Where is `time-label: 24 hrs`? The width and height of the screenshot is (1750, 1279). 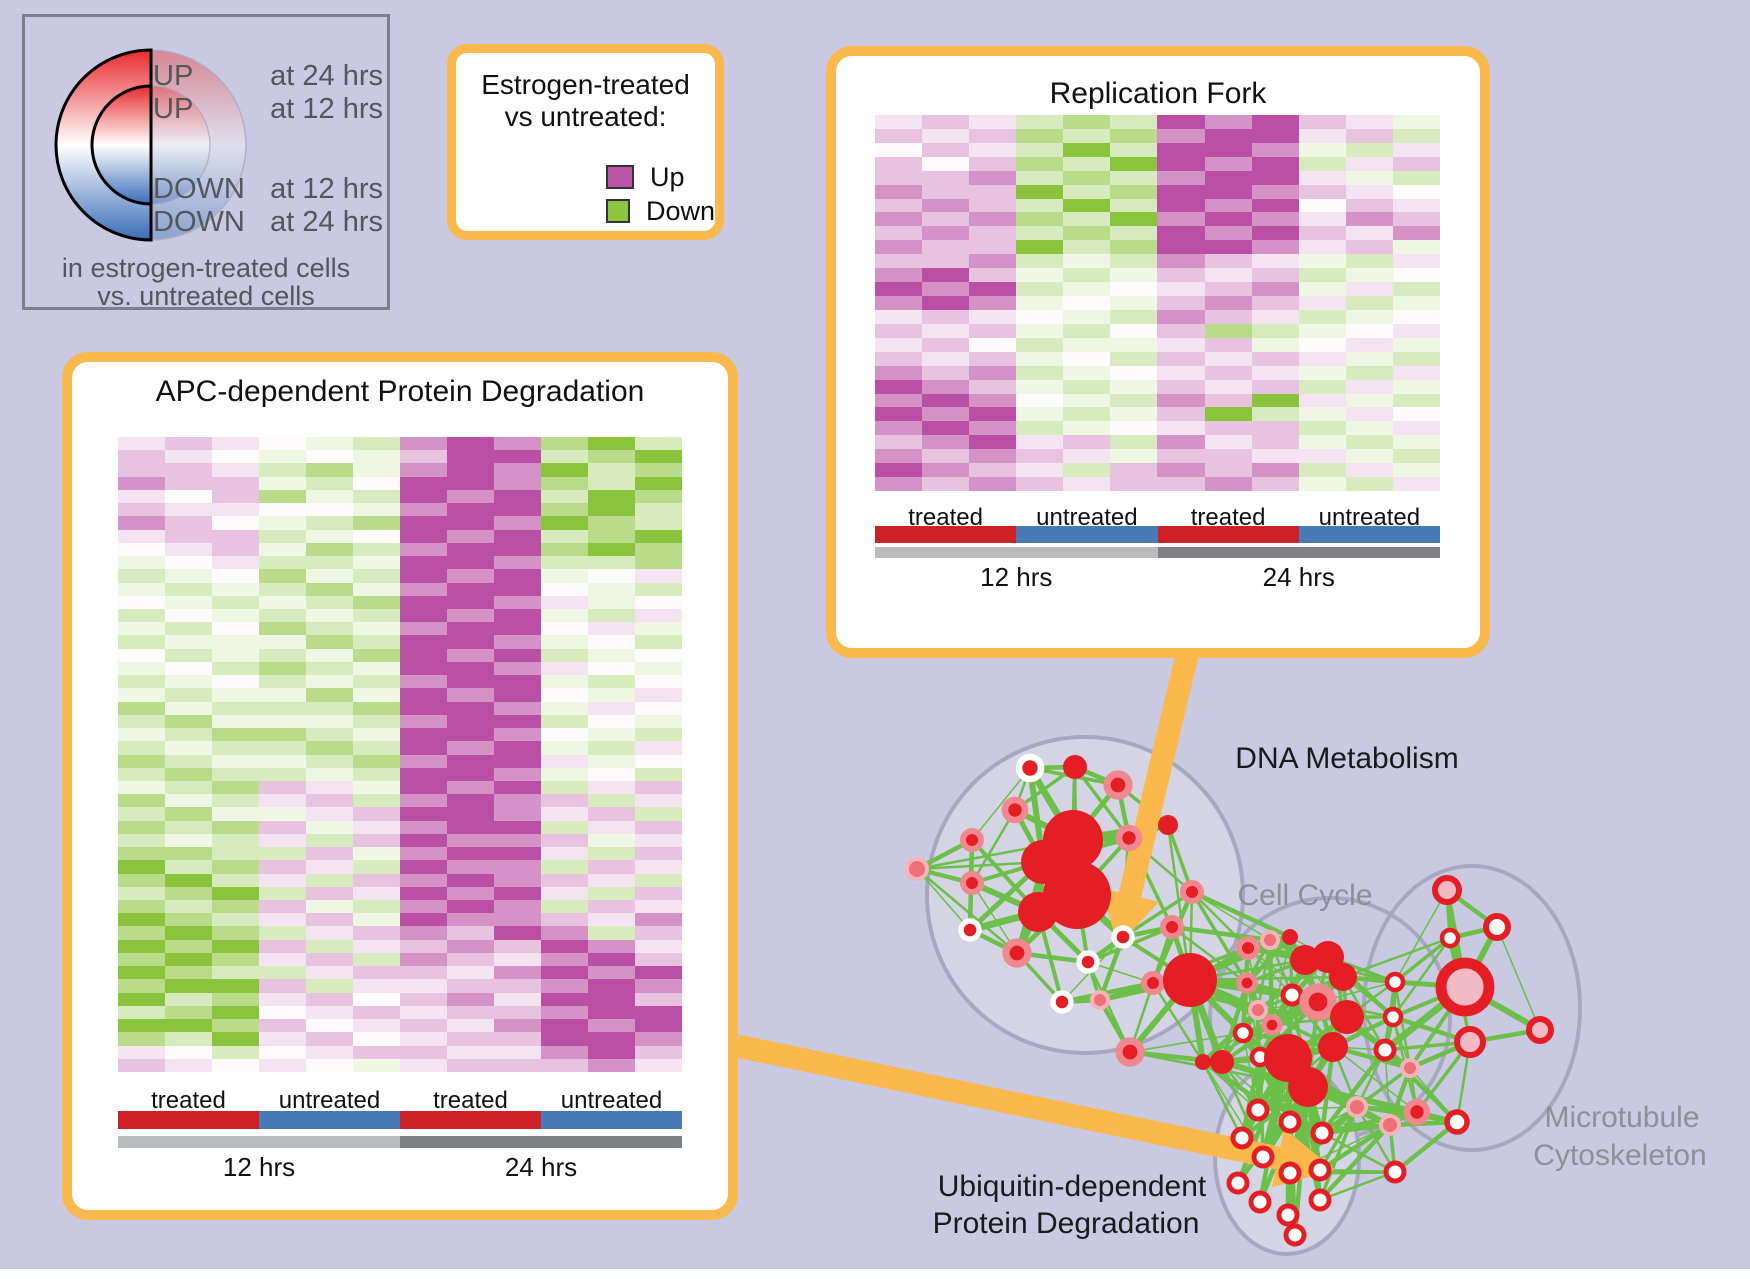 time-label: 24 hrs is located at coordinates (1298, 577).